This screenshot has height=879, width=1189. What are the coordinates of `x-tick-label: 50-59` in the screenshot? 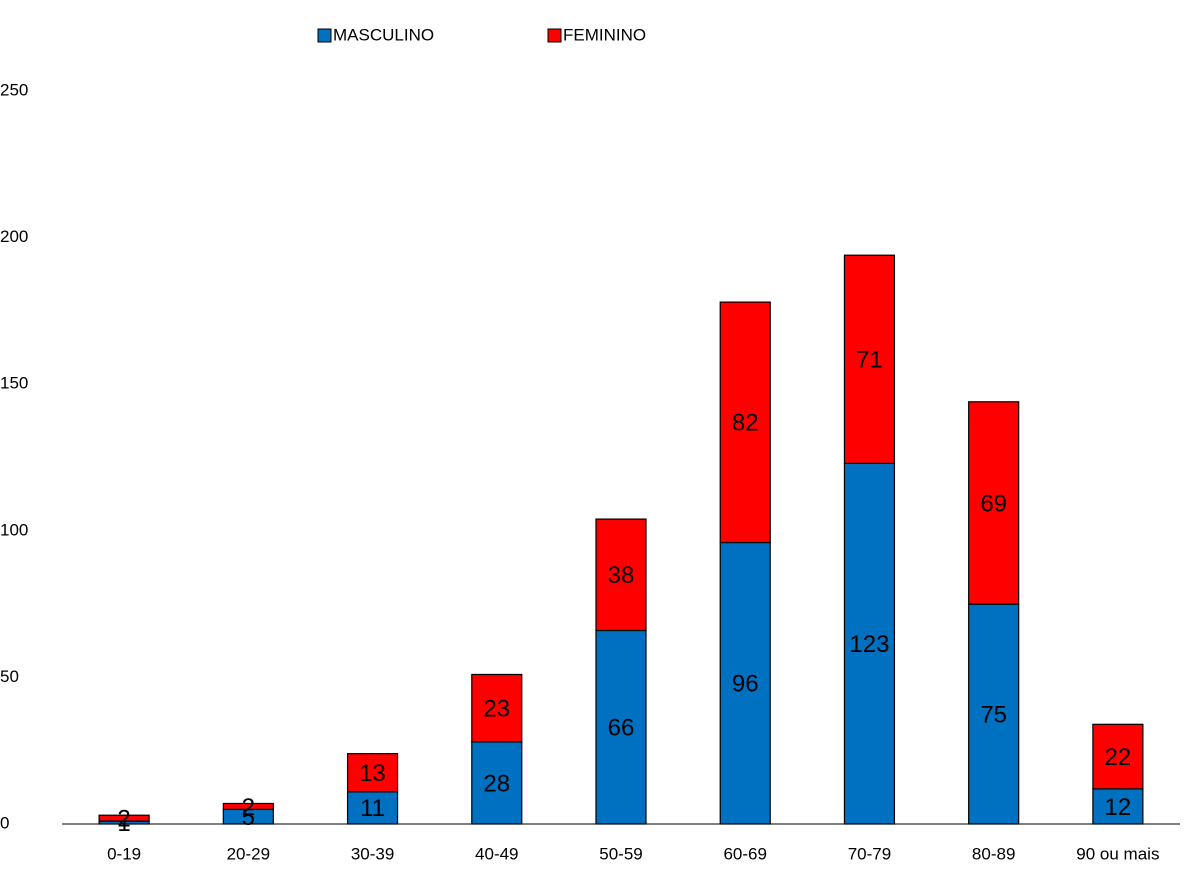 It's located at (620, 853).